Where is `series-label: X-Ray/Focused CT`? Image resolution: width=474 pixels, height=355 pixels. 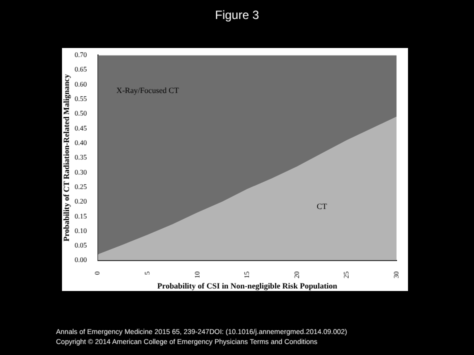
series-label: X-Ray/Focused CT is located at coordinates (147, 91).